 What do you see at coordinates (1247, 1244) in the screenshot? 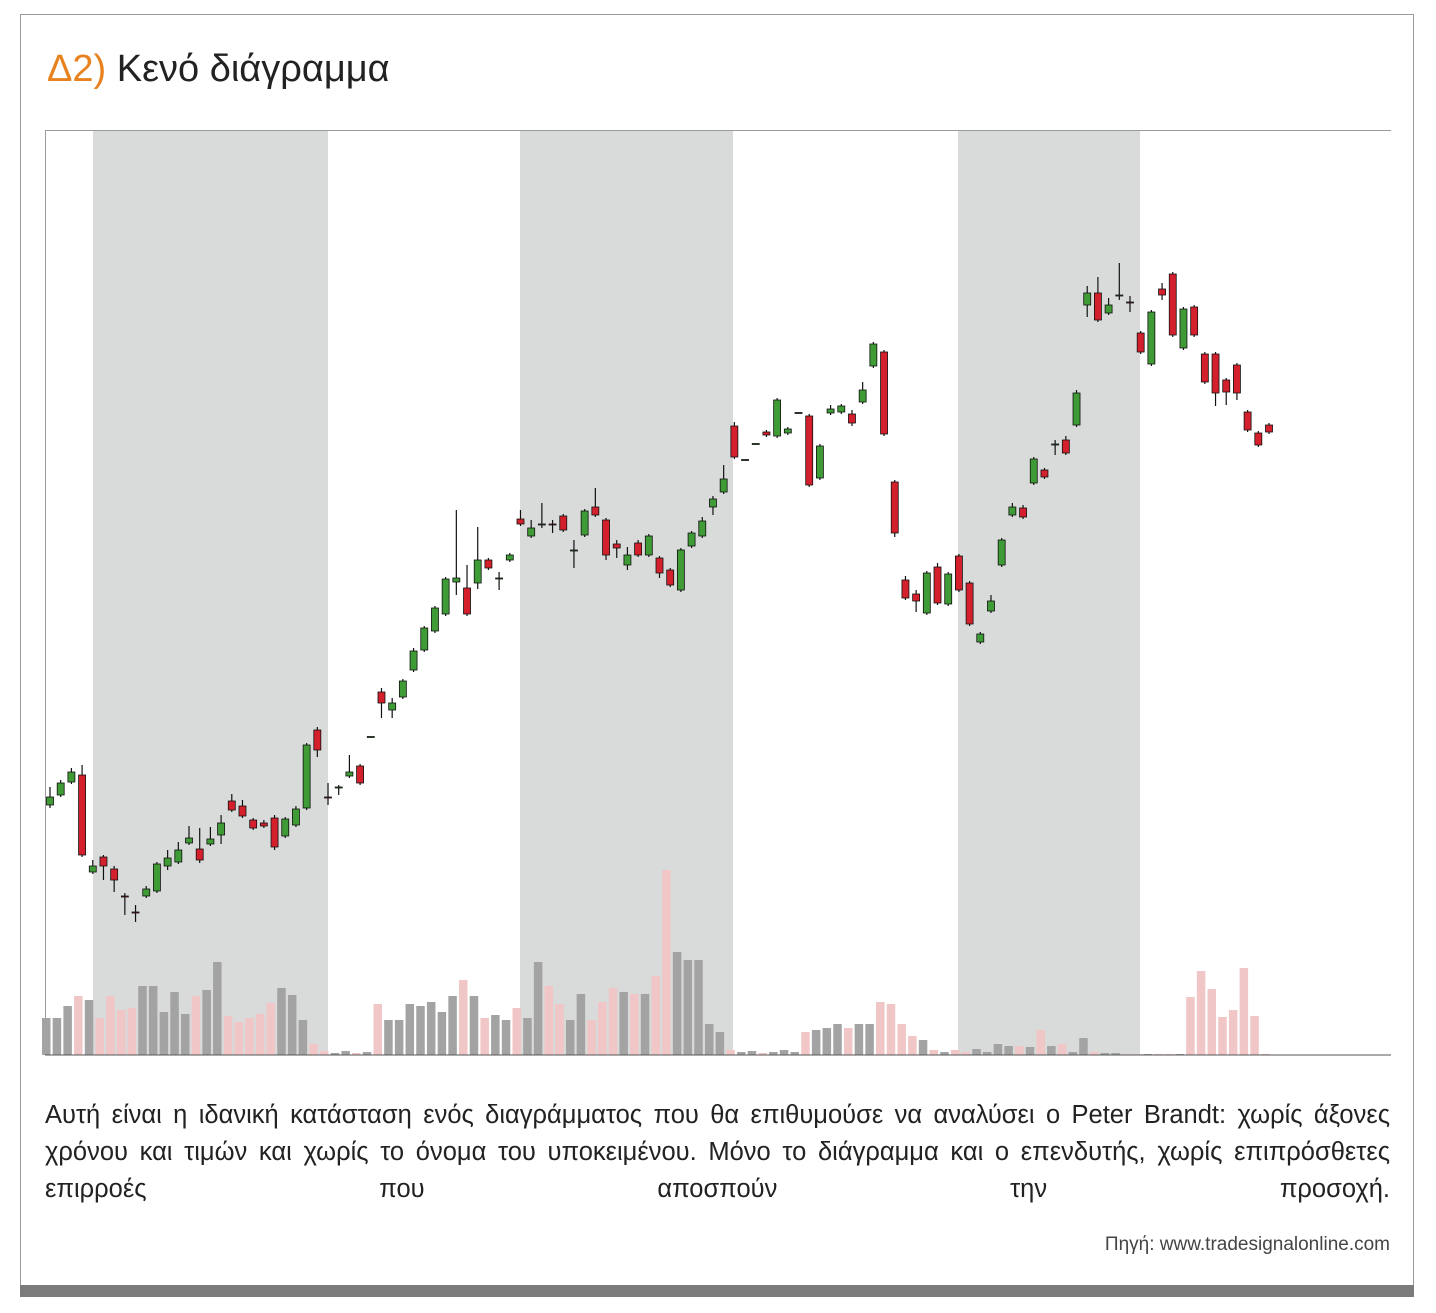
I see `source: Πηγή: www.tradesignalonline.com` at bounding box center [1247, 1244].